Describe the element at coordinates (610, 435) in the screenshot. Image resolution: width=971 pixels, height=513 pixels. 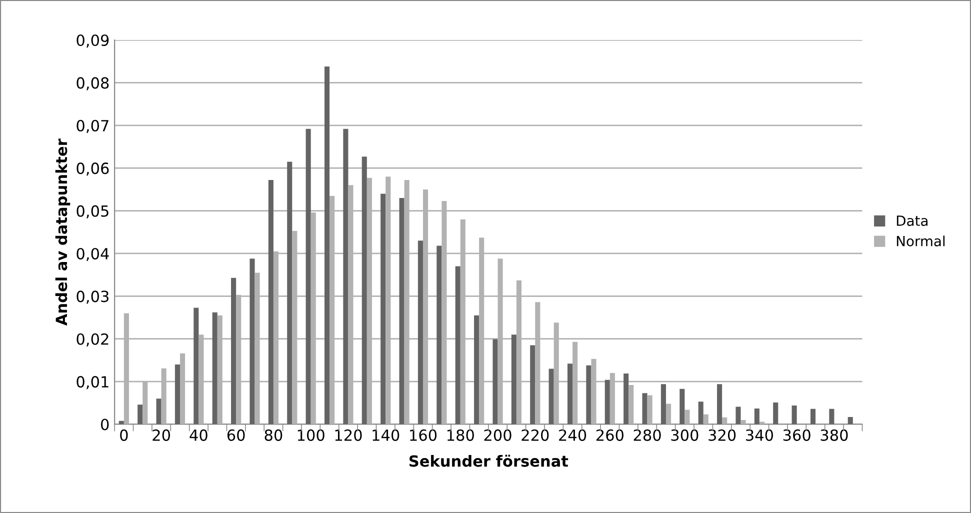
I see `x-tick-label: 260` at that location.